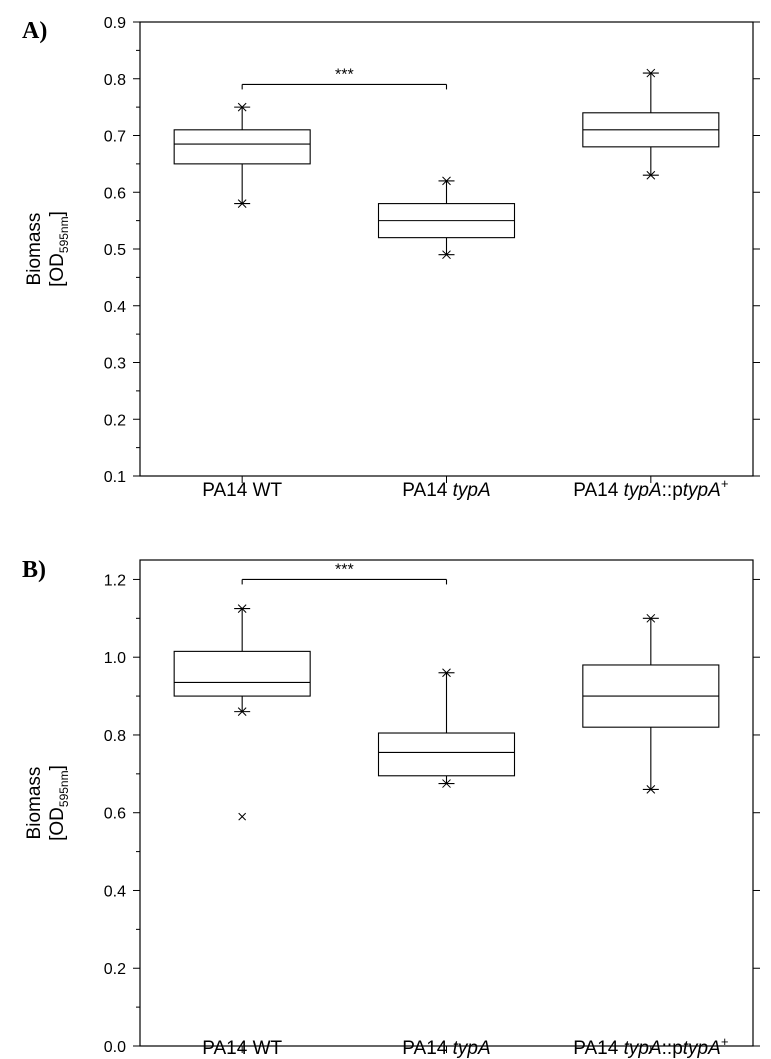  What do you see at coordinates (115, 137) in the screenshot?
I see `y-tick-label: 0.7` at bounding box center [115, 137].